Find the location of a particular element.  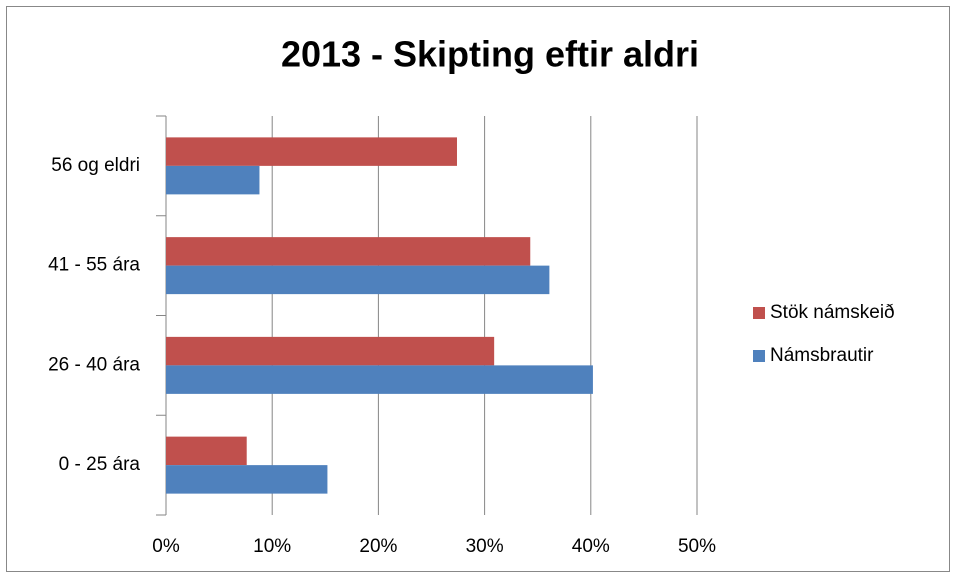

y-tick-label: 41 - 55 ára is located at coordinates (94, 265).